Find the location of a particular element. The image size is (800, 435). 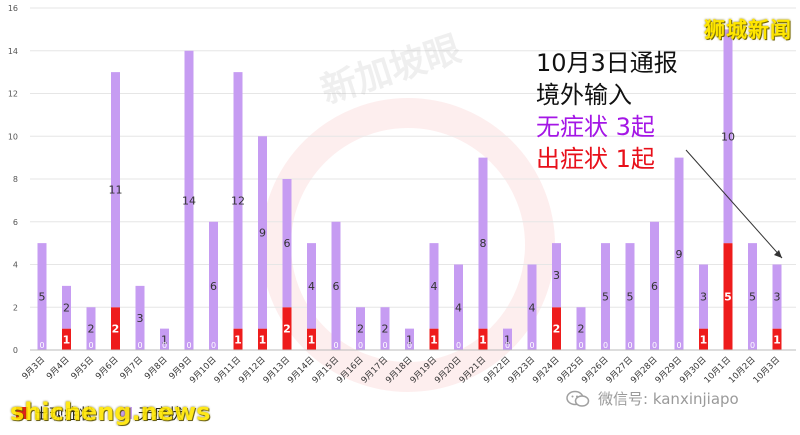

callout-line-2: 境外输入 is located at coordinates (584, 95).